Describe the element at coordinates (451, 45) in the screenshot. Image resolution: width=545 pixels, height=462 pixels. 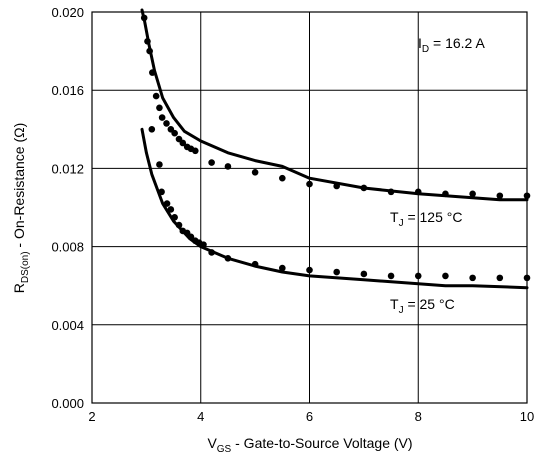
I see `id-annotation: ID = 16.2 A` at that location.